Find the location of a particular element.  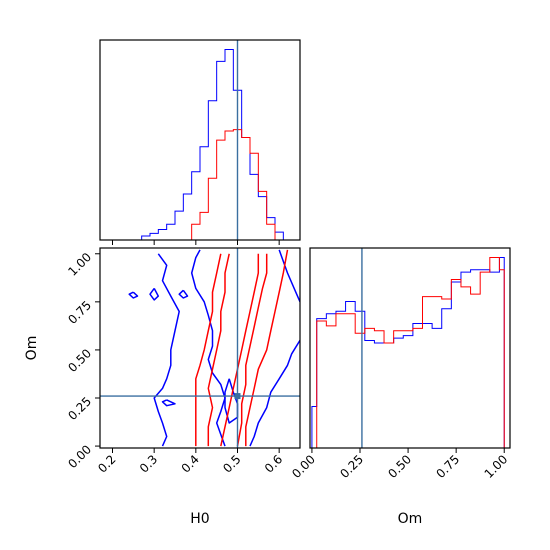

contour-ytick-label-3: 0.75 is located at coordinates (79, 312).